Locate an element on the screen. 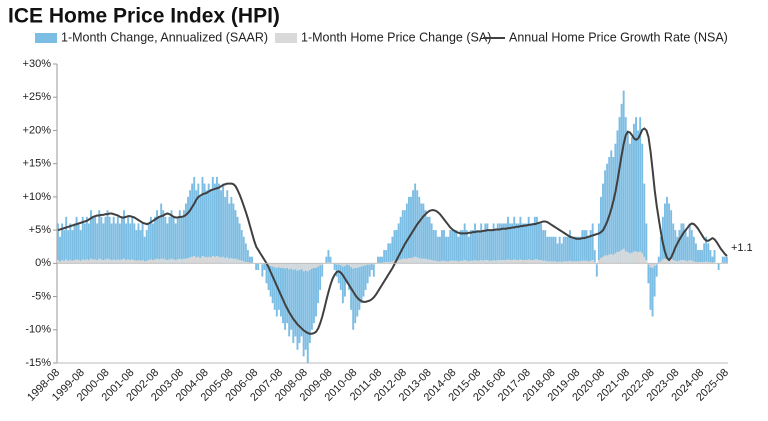  y-tick-label: +20% is located at coordinates (37, 130).